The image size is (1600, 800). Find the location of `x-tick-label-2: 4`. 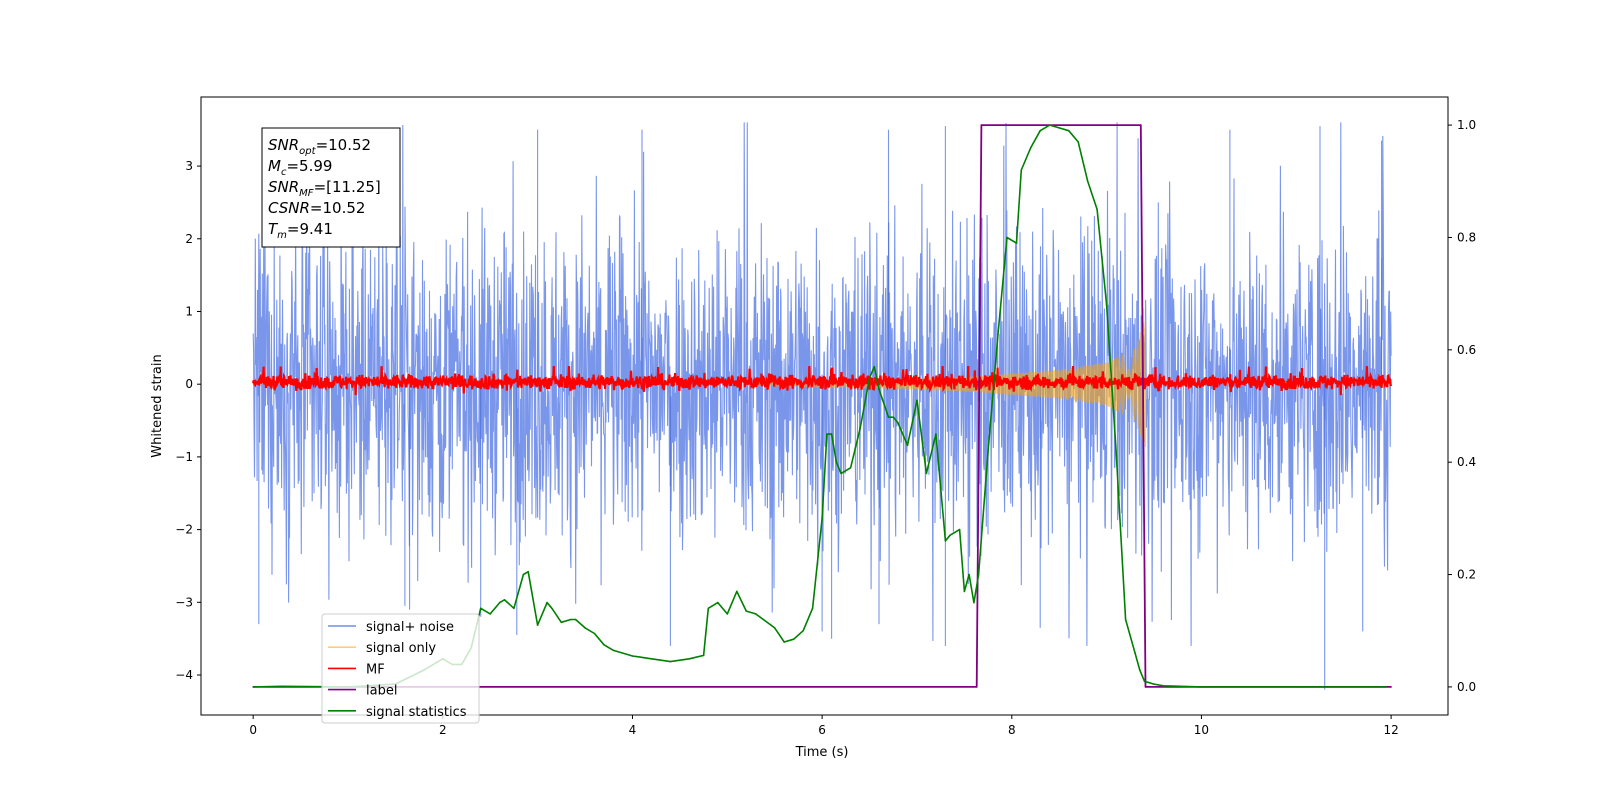

x-tick-label-2: 4 is located at coordinates (633, 730).